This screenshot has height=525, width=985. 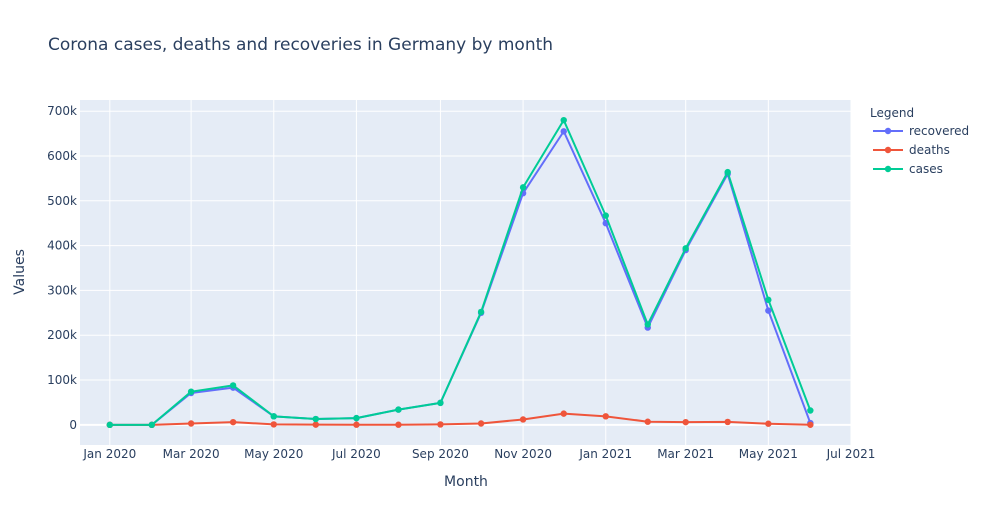 I want to click on x-tick-label: May 2020, so click(x=273, y=454).